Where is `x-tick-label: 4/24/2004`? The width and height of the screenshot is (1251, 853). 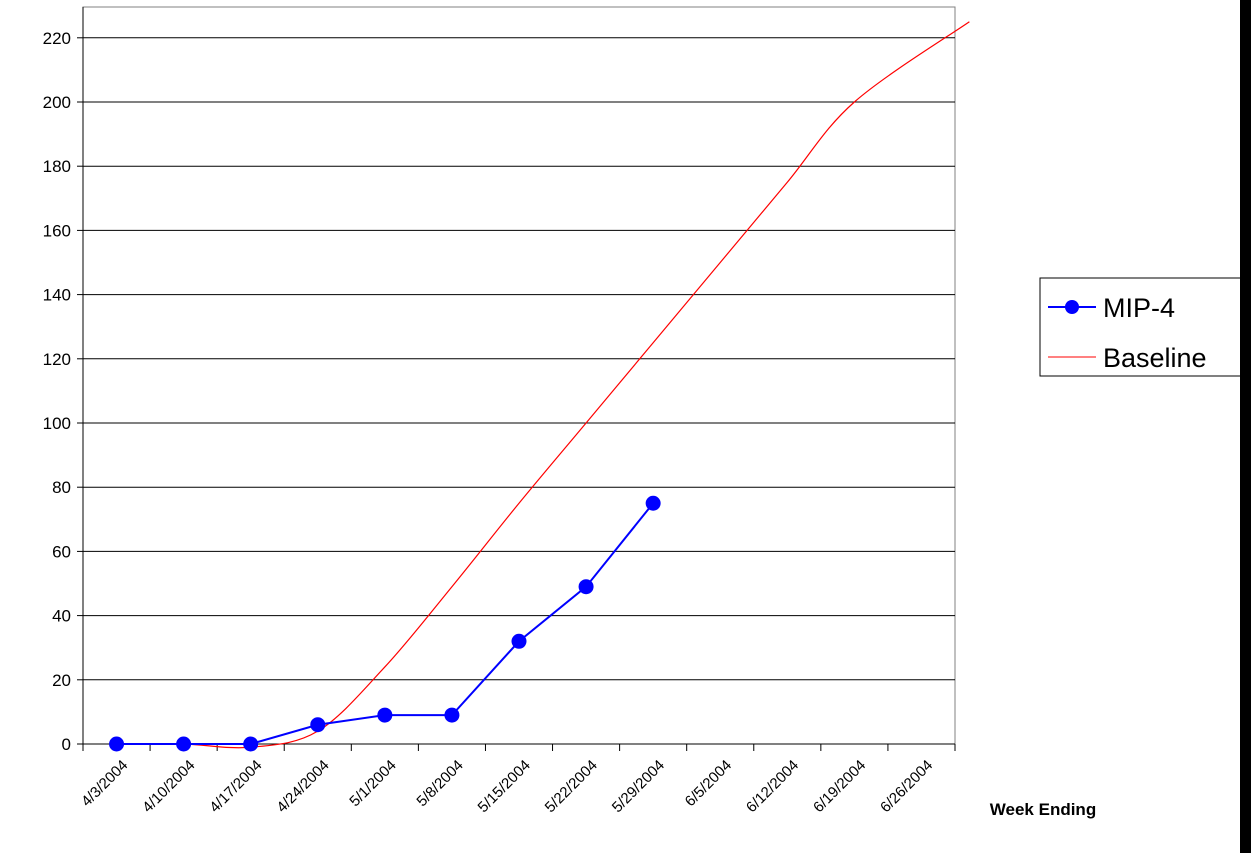 x-tick-label: 4/24/2004 is located at coordinates (302, 786).